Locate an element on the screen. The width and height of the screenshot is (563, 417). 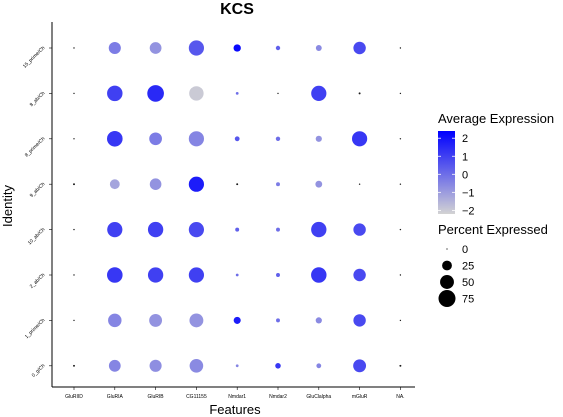
y-tick-label: 8_prime/Ch is located at coordinates (35, 147).